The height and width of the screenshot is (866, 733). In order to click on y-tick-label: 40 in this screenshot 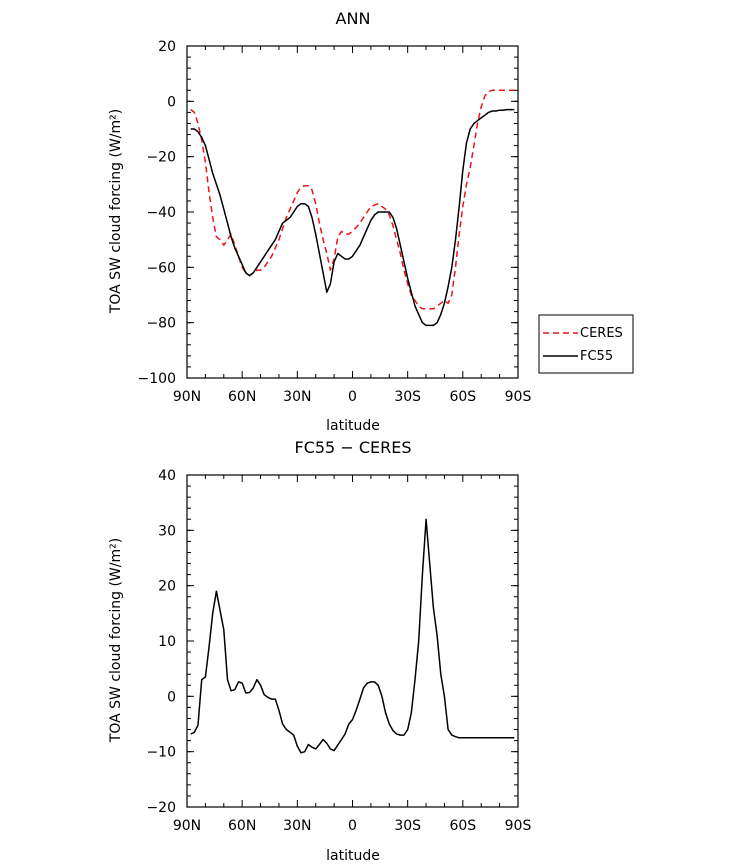, I will do `click(167, 476)`.